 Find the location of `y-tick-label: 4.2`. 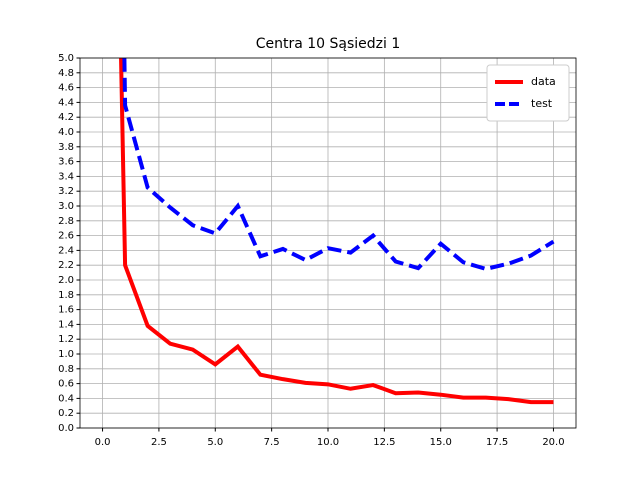

y-tick-label: 4.2 is located at coordinates (66, 117).